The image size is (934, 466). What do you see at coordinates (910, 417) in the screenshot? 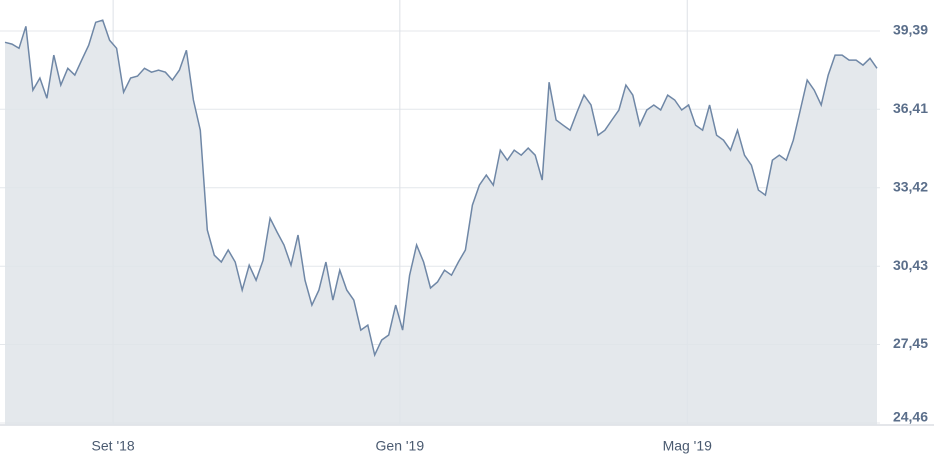
I see `y-tick-label: 24,46` at bounding box center [910, 417].